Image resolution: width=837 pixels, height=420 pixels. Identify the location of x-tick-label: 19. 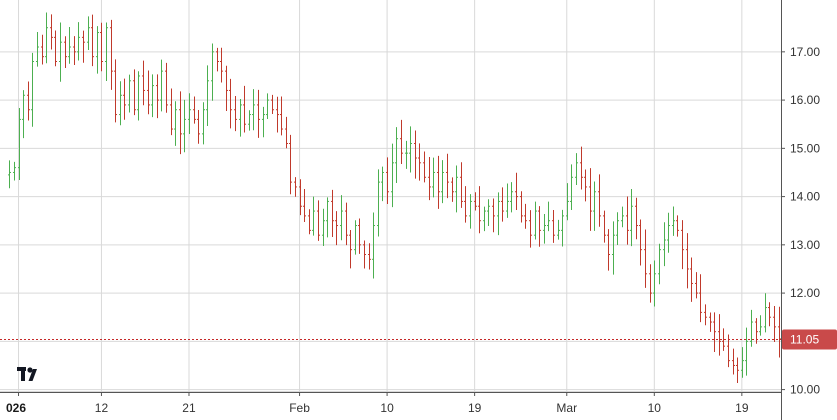
(742, 408).